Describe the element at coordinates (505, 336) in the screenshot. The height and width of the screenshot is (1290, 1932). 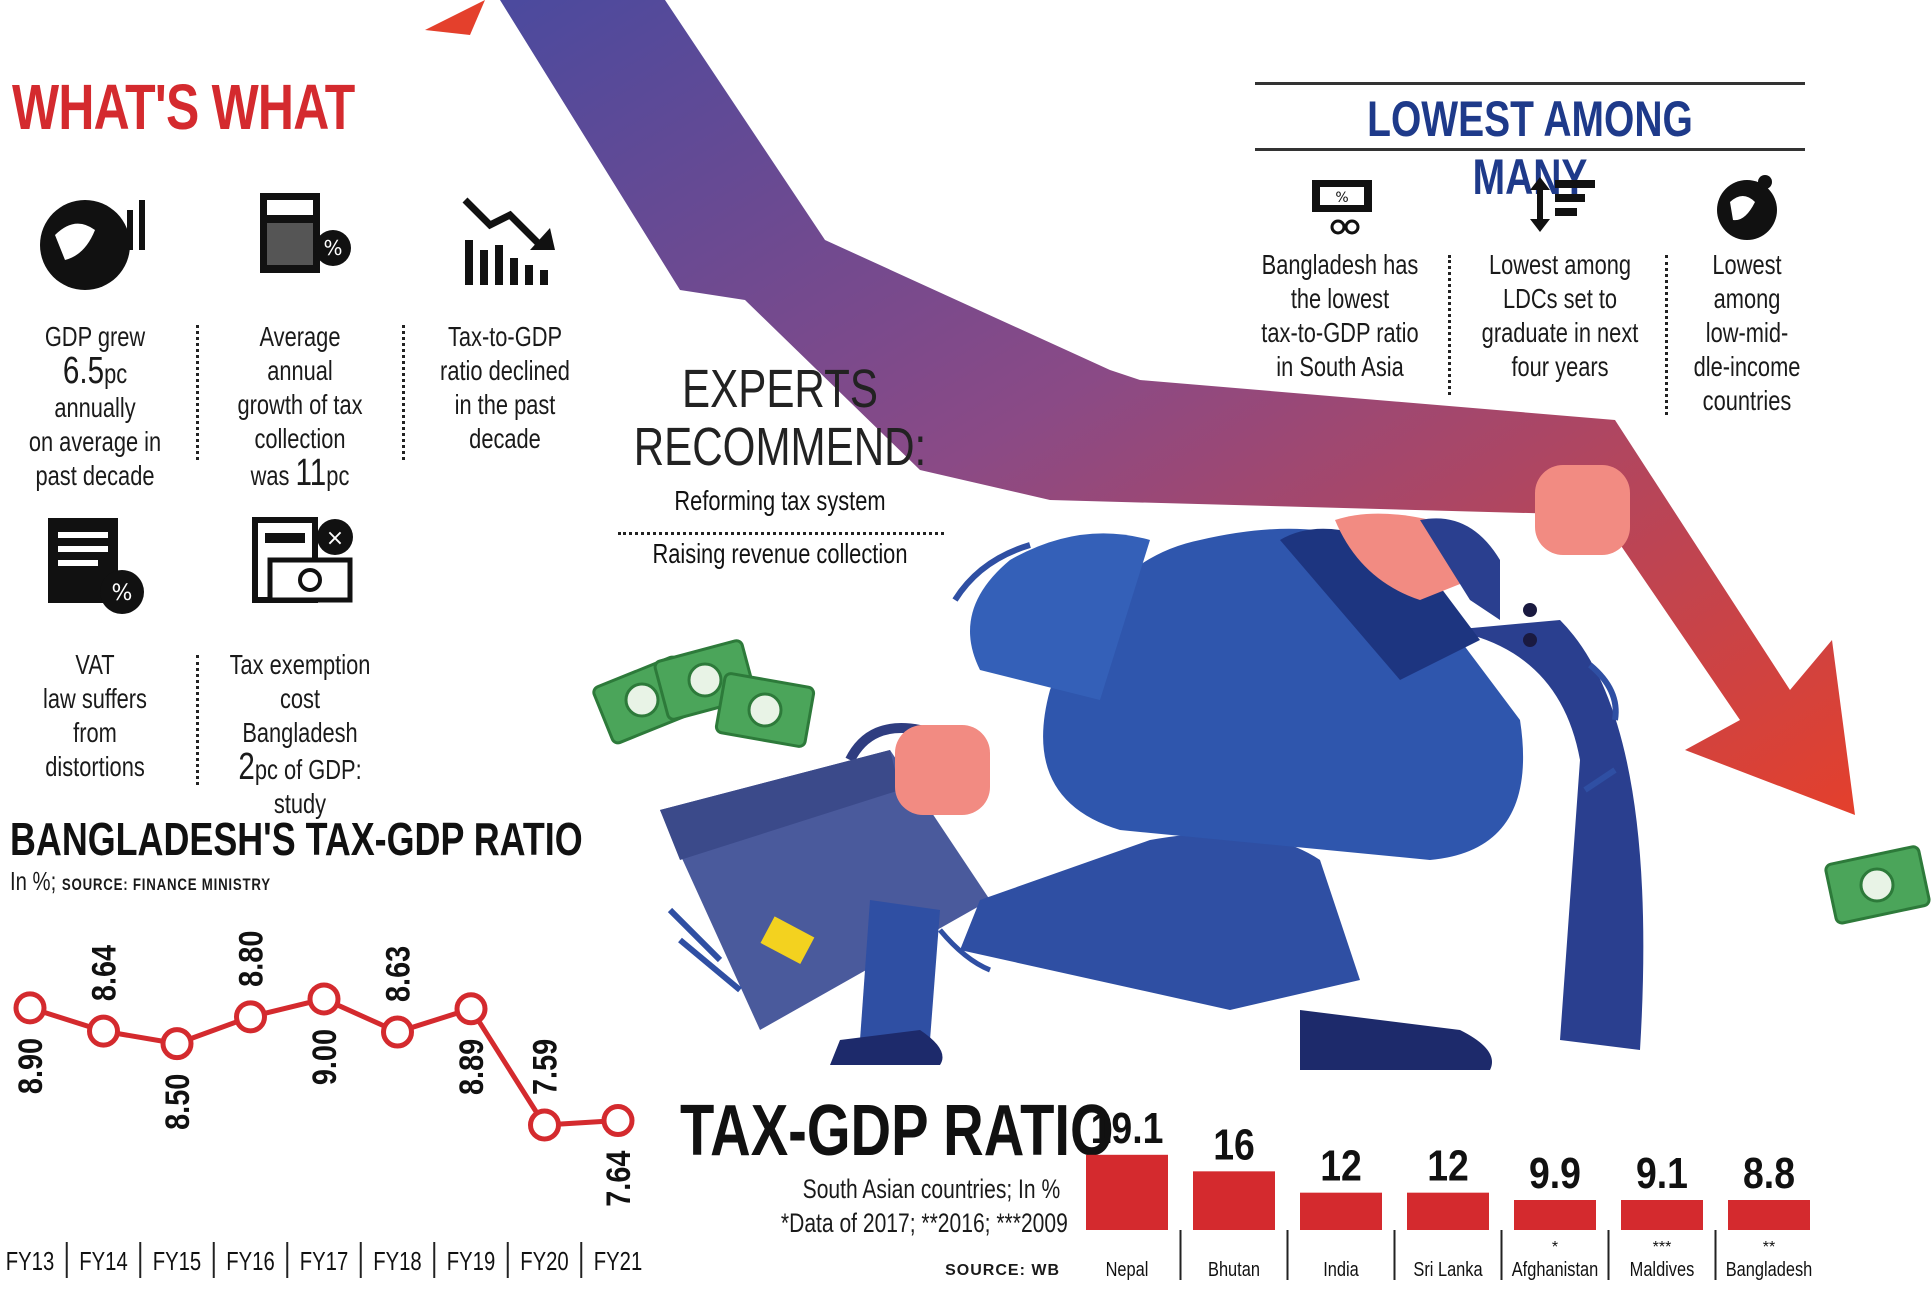
I see `fact-text: Tax-to-GDP` at that location.